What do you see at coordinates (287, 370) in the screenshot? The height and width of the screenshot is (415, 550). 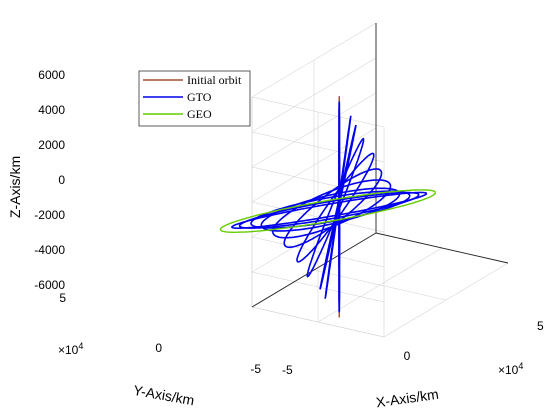 I see `x-tick-label: -5` at bounding box center [287, 370].